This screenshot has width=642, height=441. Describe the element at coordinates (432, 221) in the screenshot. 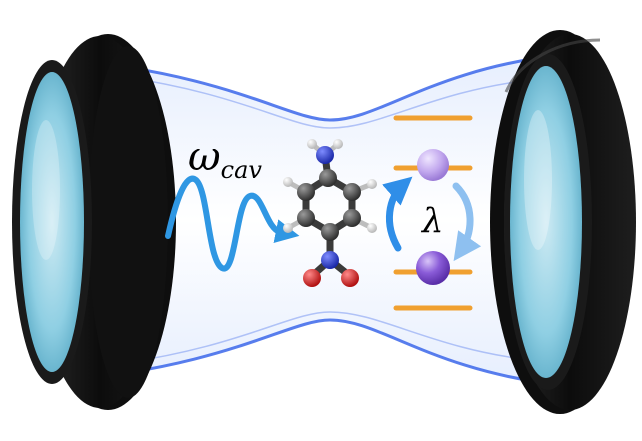

I see `coupling-strength-label: λ` at that location.